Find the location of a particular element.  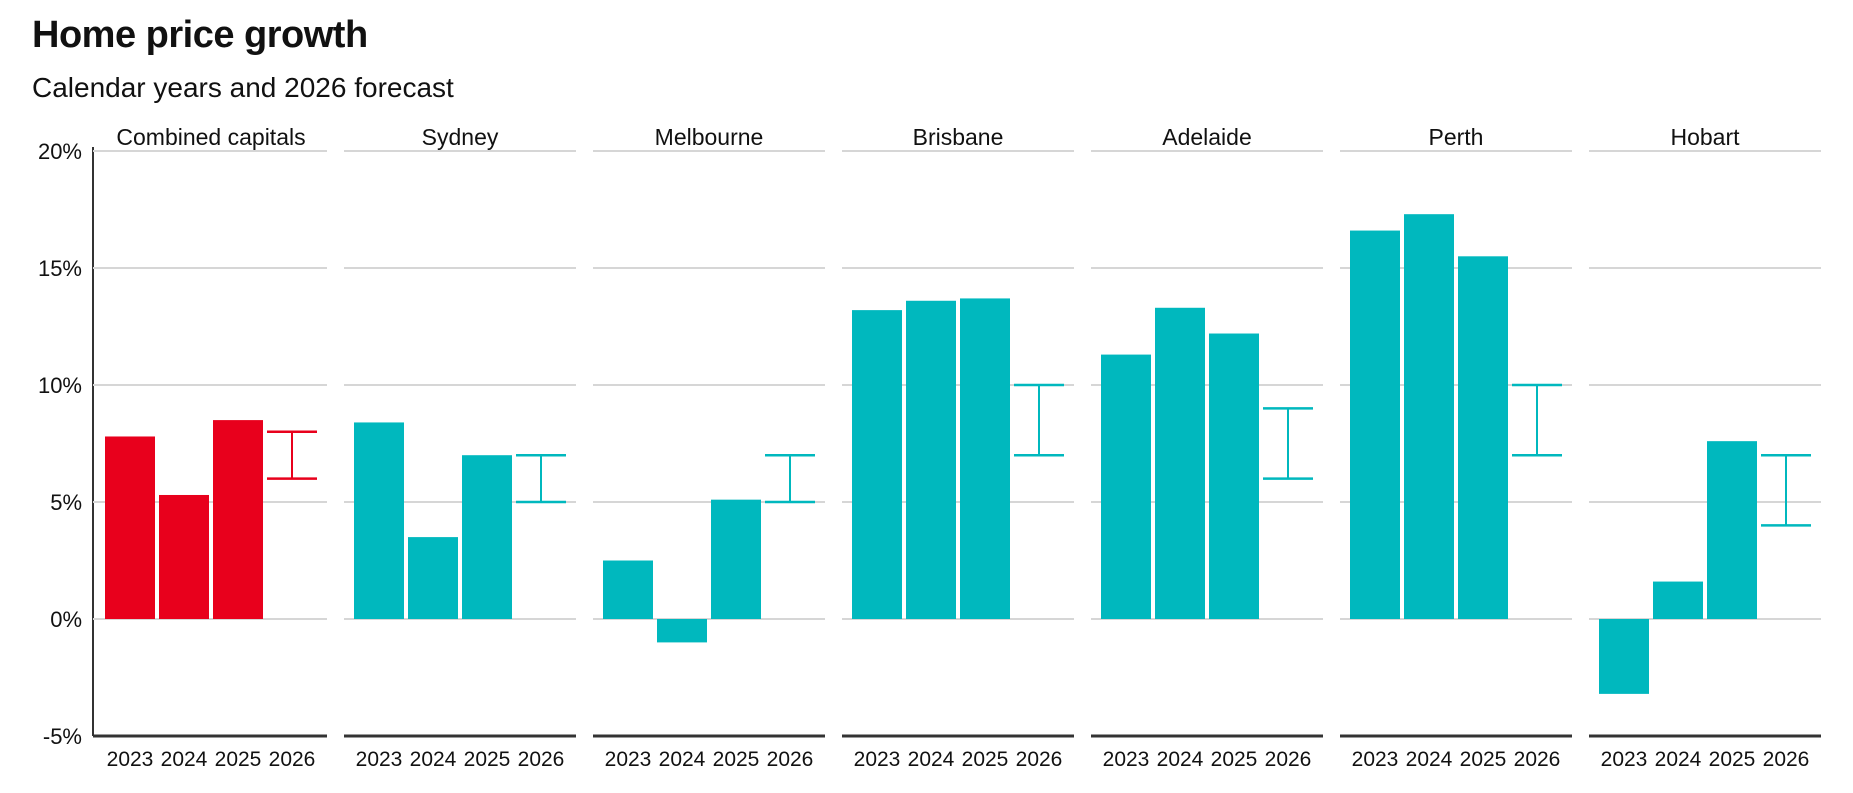

y-tick-label: 15% is located at coordinates (60, 268).